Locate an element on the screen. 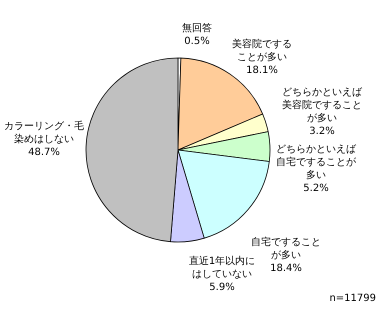  data-label: 18.1% is located at coordinates (262, 70).